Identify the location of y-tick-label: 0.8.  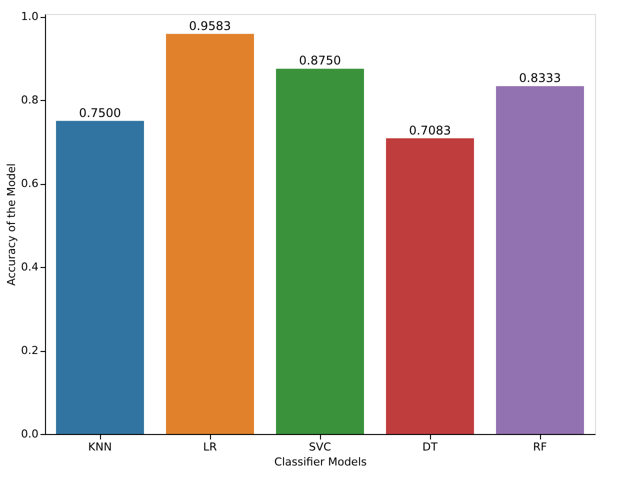
(29, 100).